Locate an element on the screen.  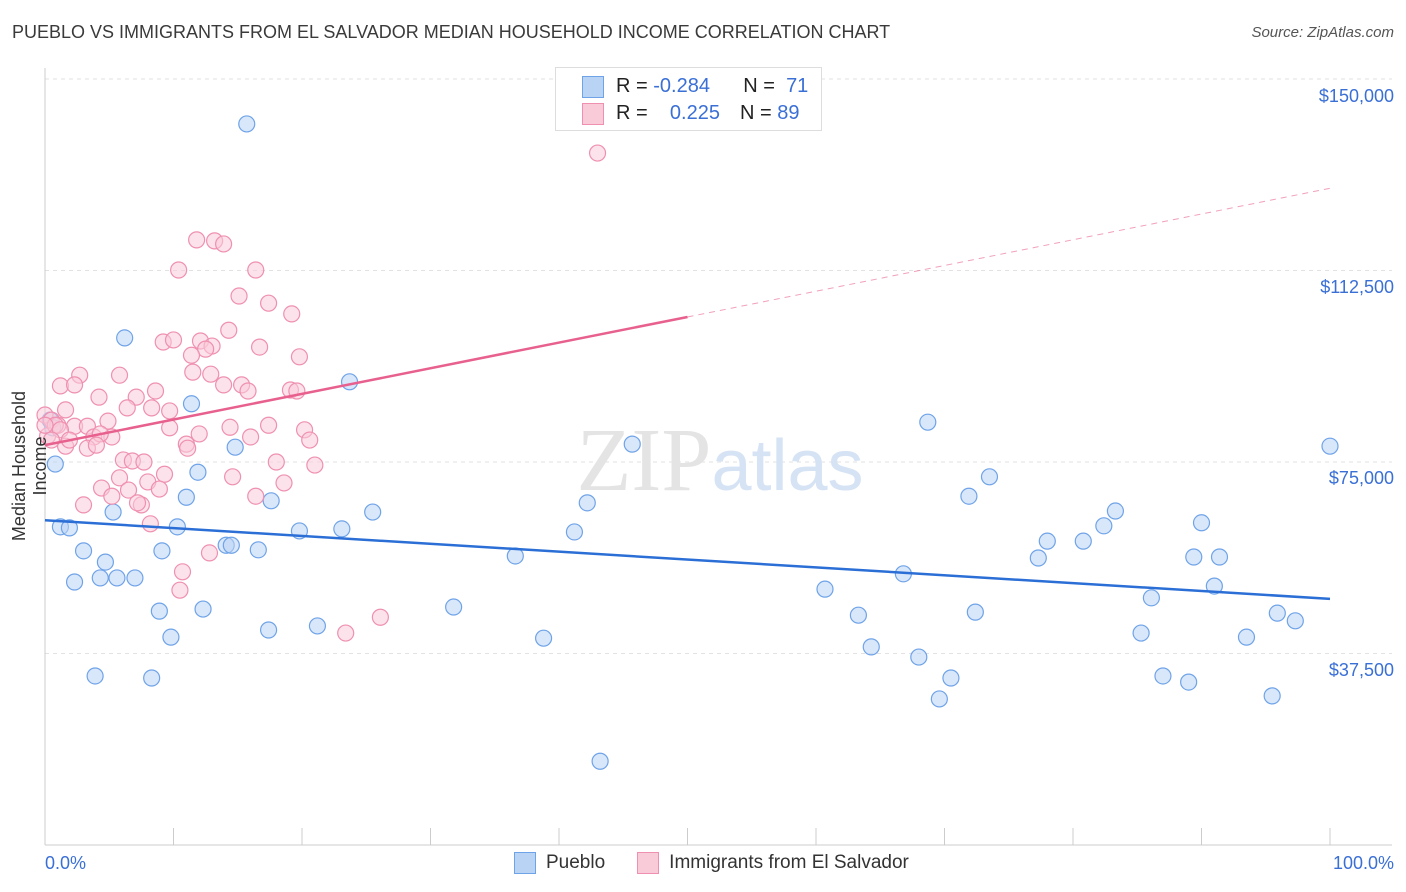
legend-label-pueblo: Pueblo is located at coordinates (576, 862).